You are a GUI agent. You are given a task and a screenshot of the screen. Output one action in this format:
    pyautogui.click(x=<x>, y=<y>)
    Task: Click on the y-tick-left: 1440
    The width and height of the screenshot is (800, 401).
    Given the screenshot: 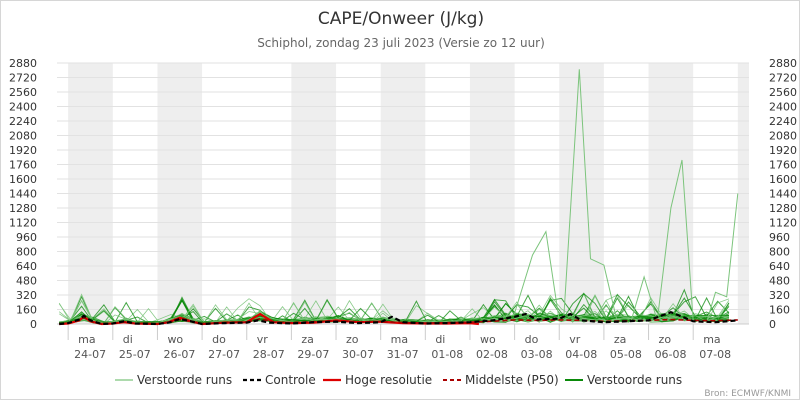 What is the action you would take?
    pyautogui.click(x=23, y=194)
    